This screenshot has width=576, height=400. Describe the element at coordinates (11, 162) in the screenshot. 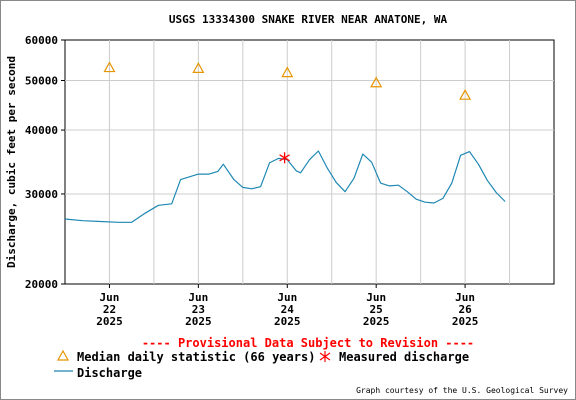

I see `y-axis-label: Discharge, cubic feet per second` at that location.